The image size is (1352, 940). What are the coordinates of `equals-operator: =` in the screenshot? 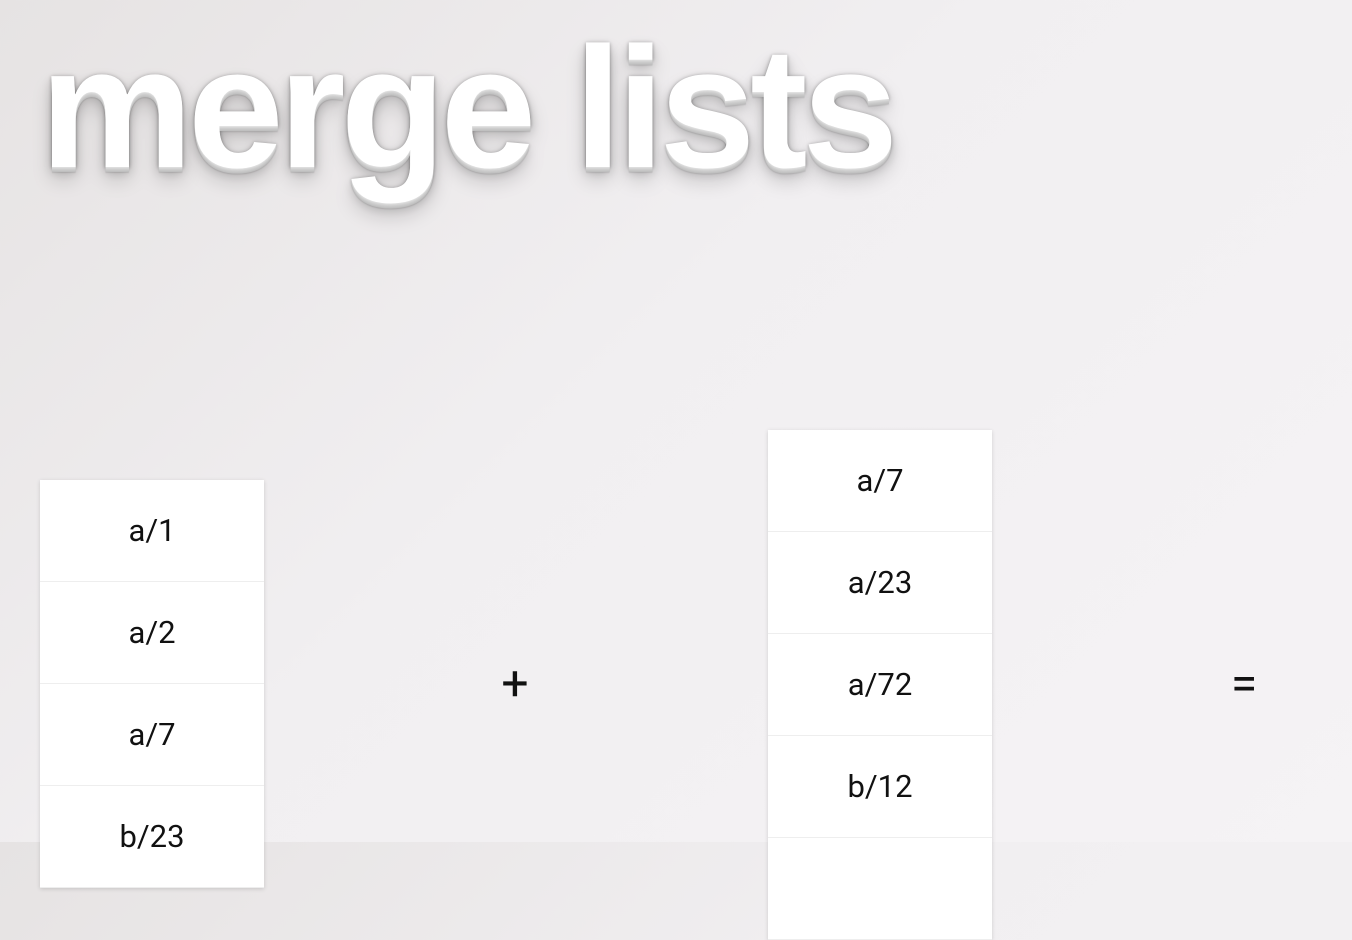 It's located at (1244, 683).